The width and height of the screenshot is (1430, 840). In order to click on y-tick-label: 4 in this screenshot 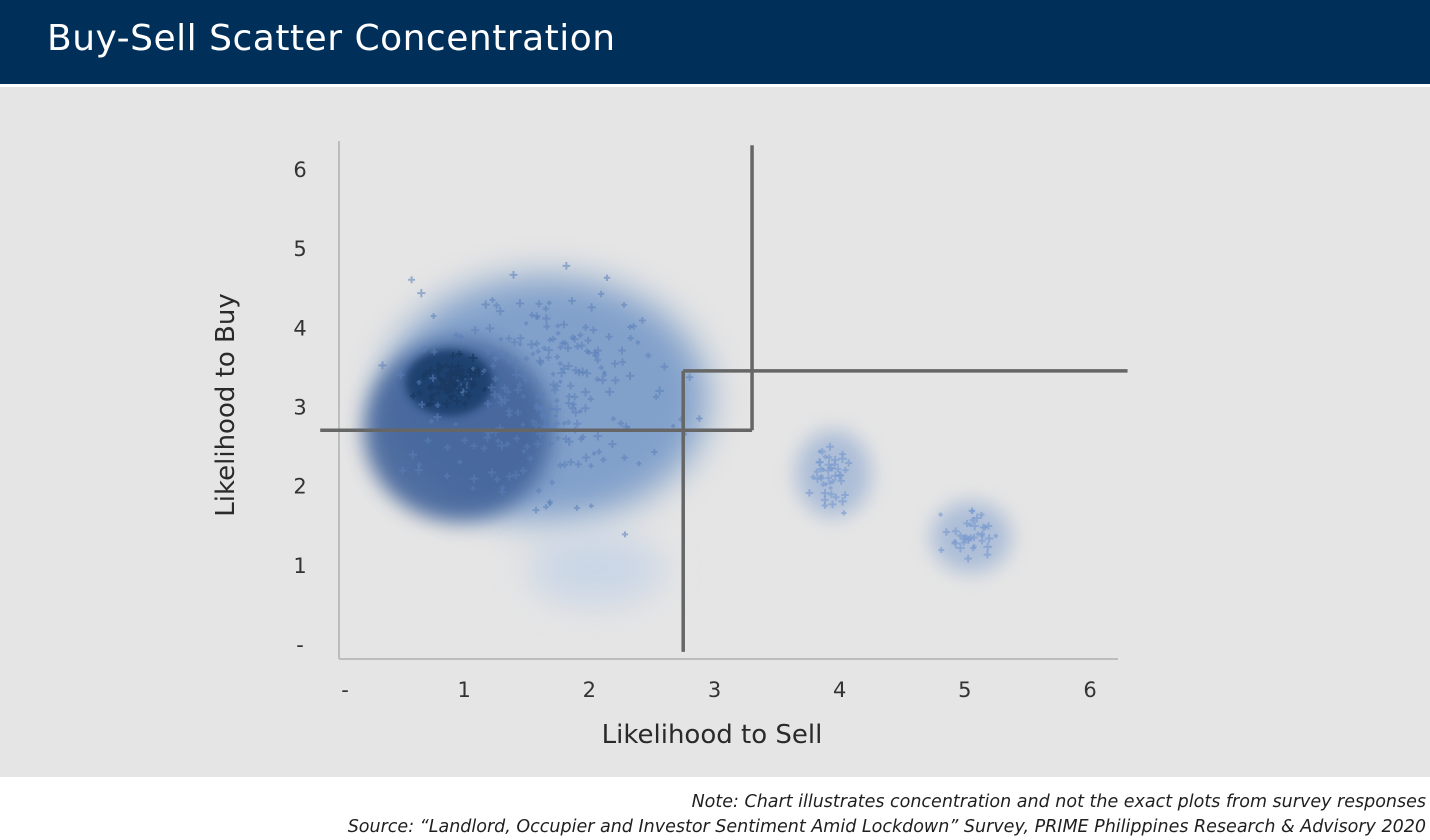, I will do `click(299, 328)`.